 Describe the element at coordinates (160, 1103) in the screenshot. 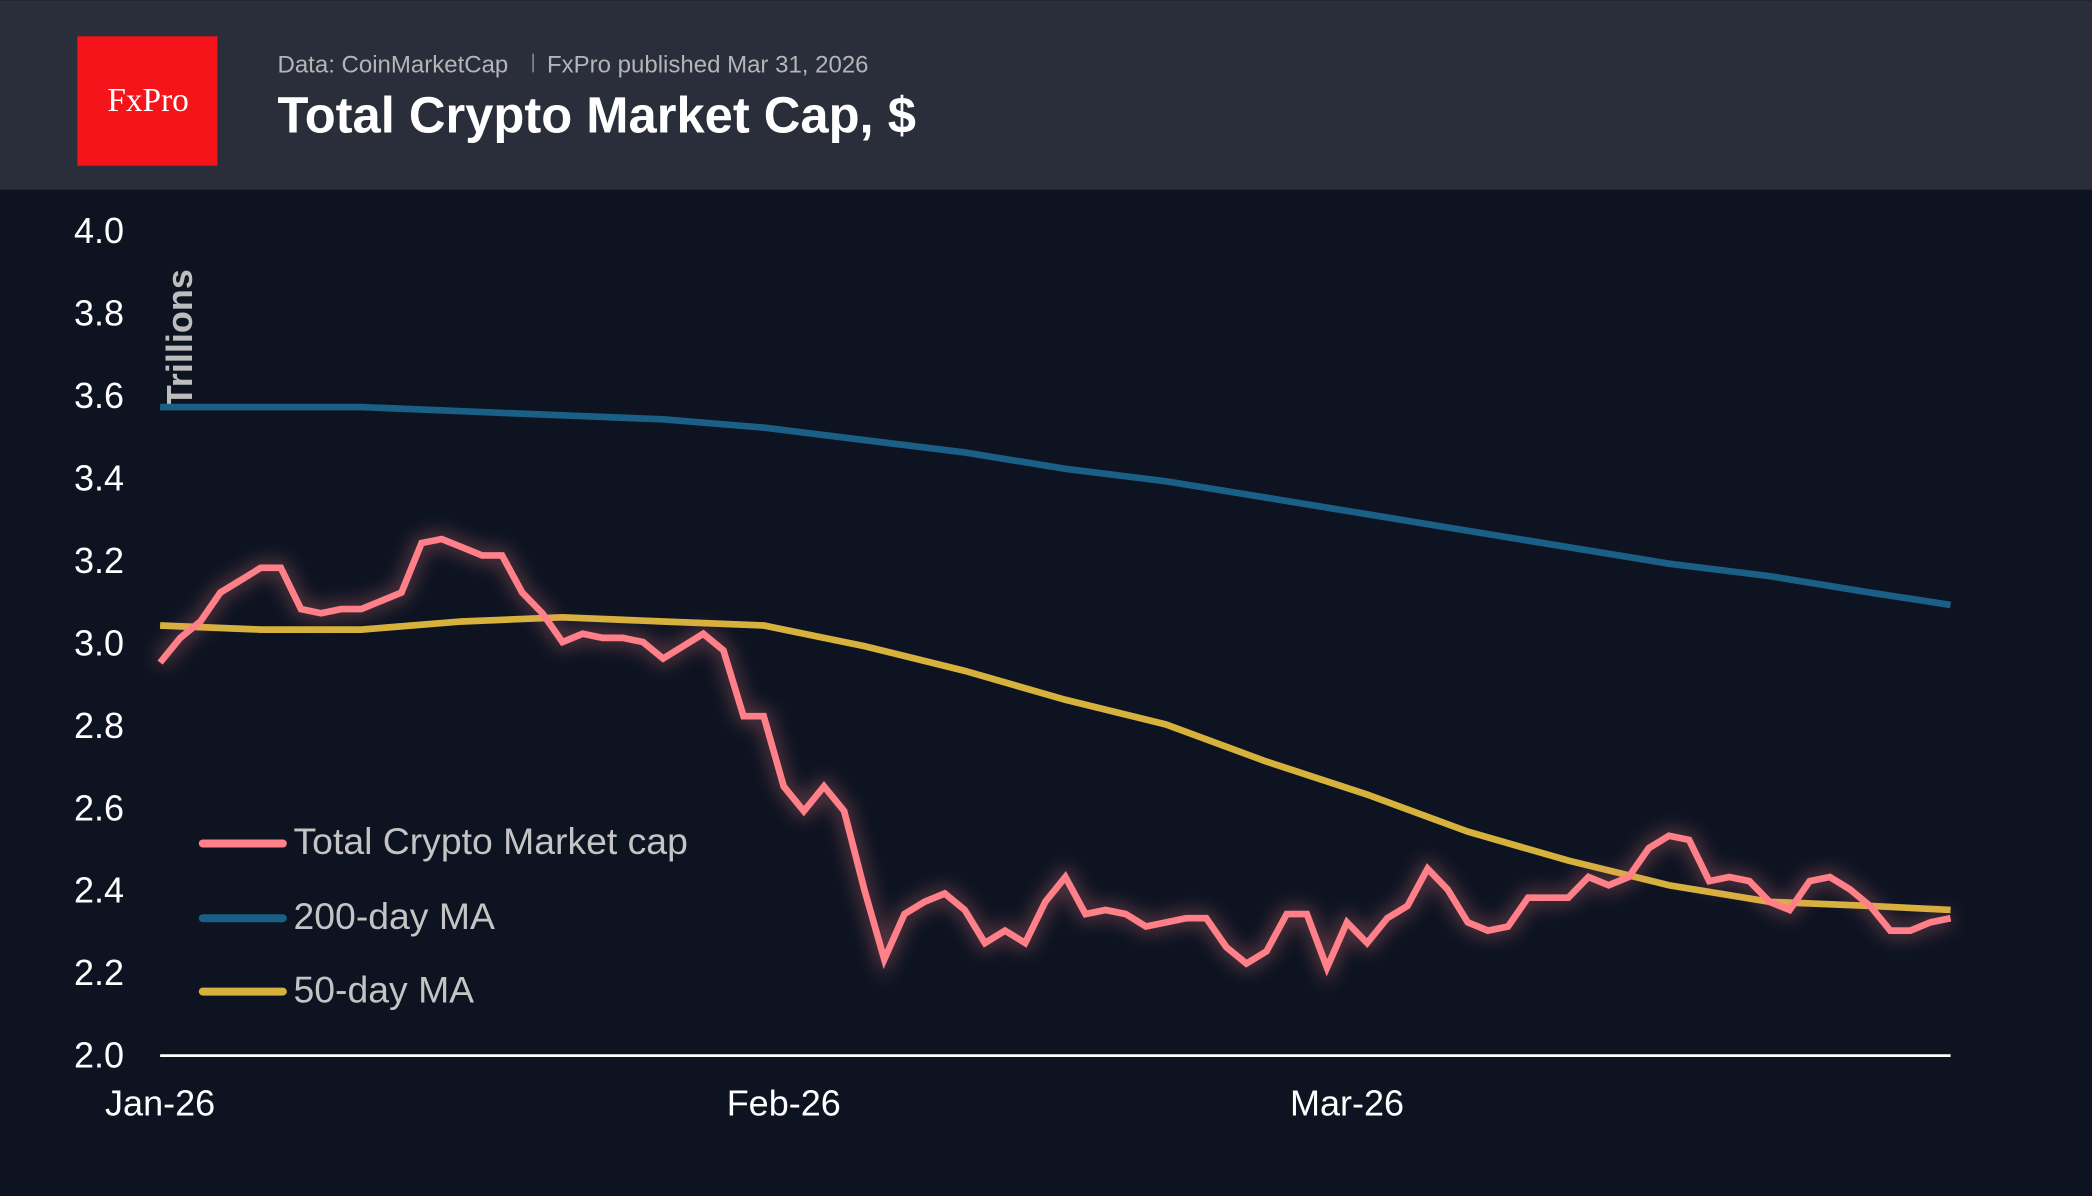

I see `x-tick-label: Jan-26` at that location.